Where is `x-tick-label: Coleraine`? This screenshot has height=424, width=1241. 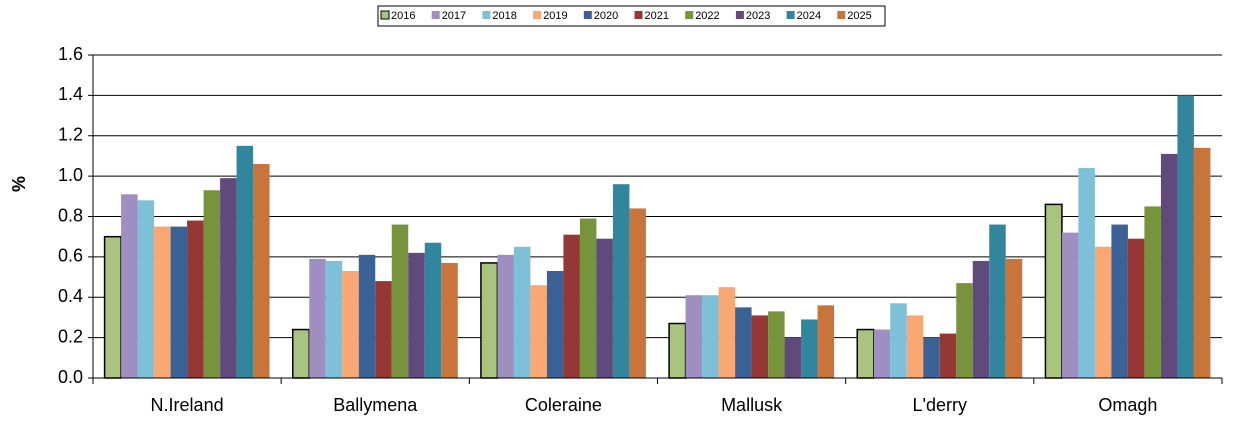 x-tick-label: Coleraine is located at coordinates (563, 405).